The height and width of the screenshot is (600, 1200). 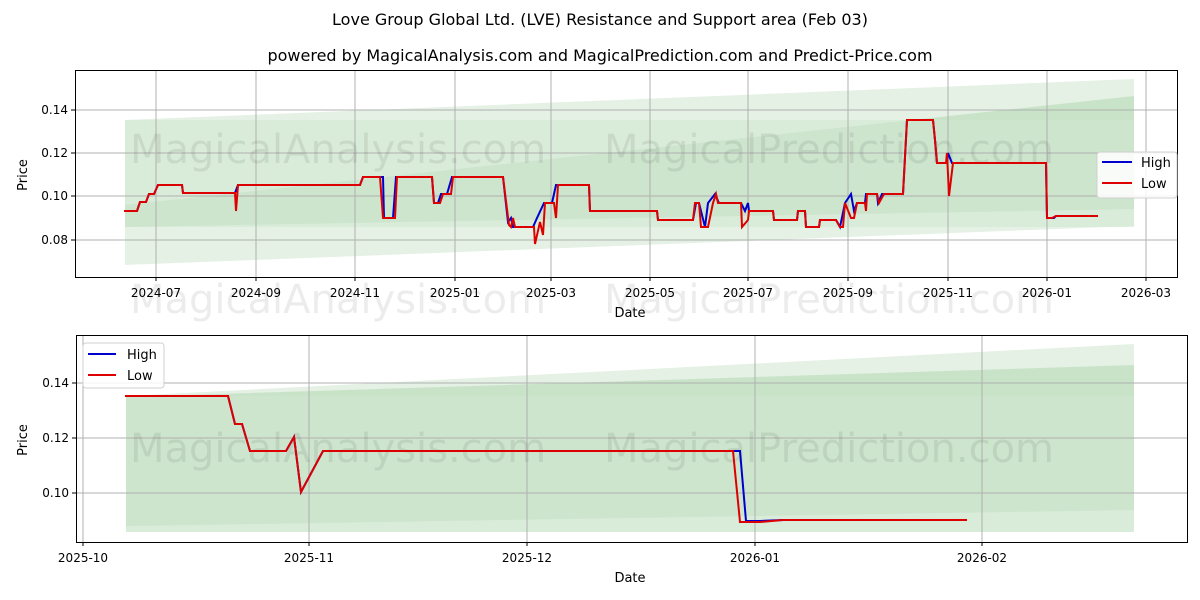 I want to click on watermark-analysis-2: MagicalAnalysis.com, so click(x=338, y=300).